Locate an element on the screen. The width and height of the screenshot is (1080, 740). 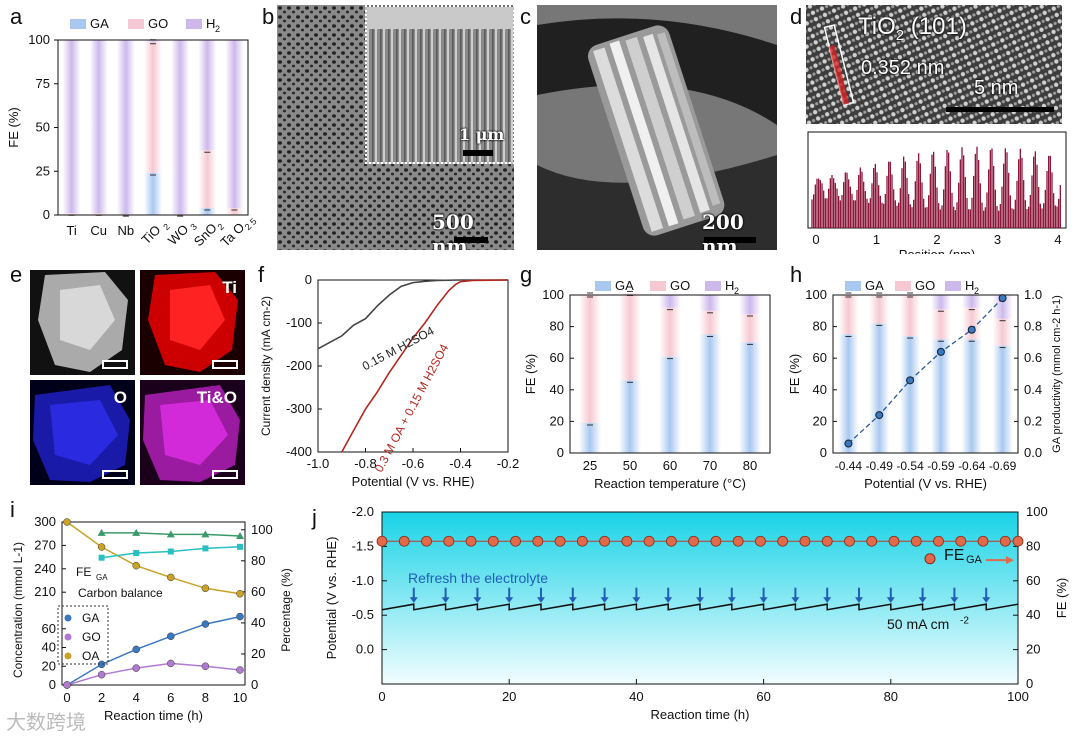
h-ytick-label-100: 100 is located at coordinates (816, 294).